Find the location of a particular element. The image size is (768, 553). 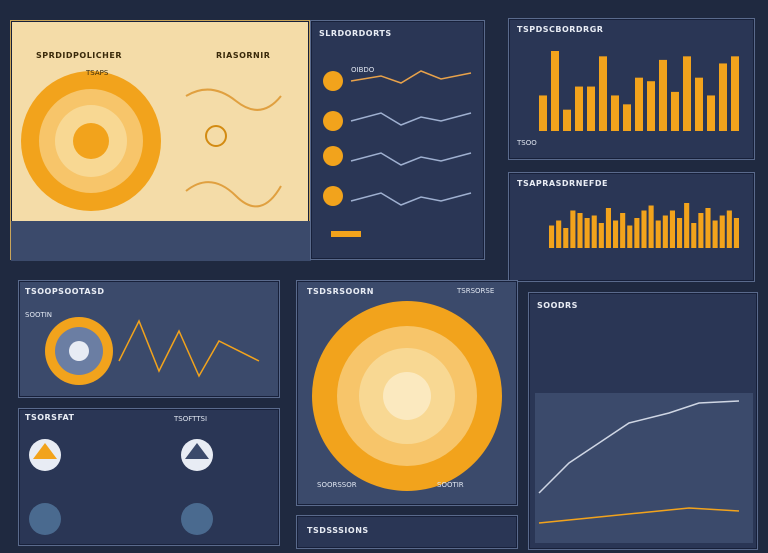

bar-chart-label: TSOO is located at coordinates (527, 143).